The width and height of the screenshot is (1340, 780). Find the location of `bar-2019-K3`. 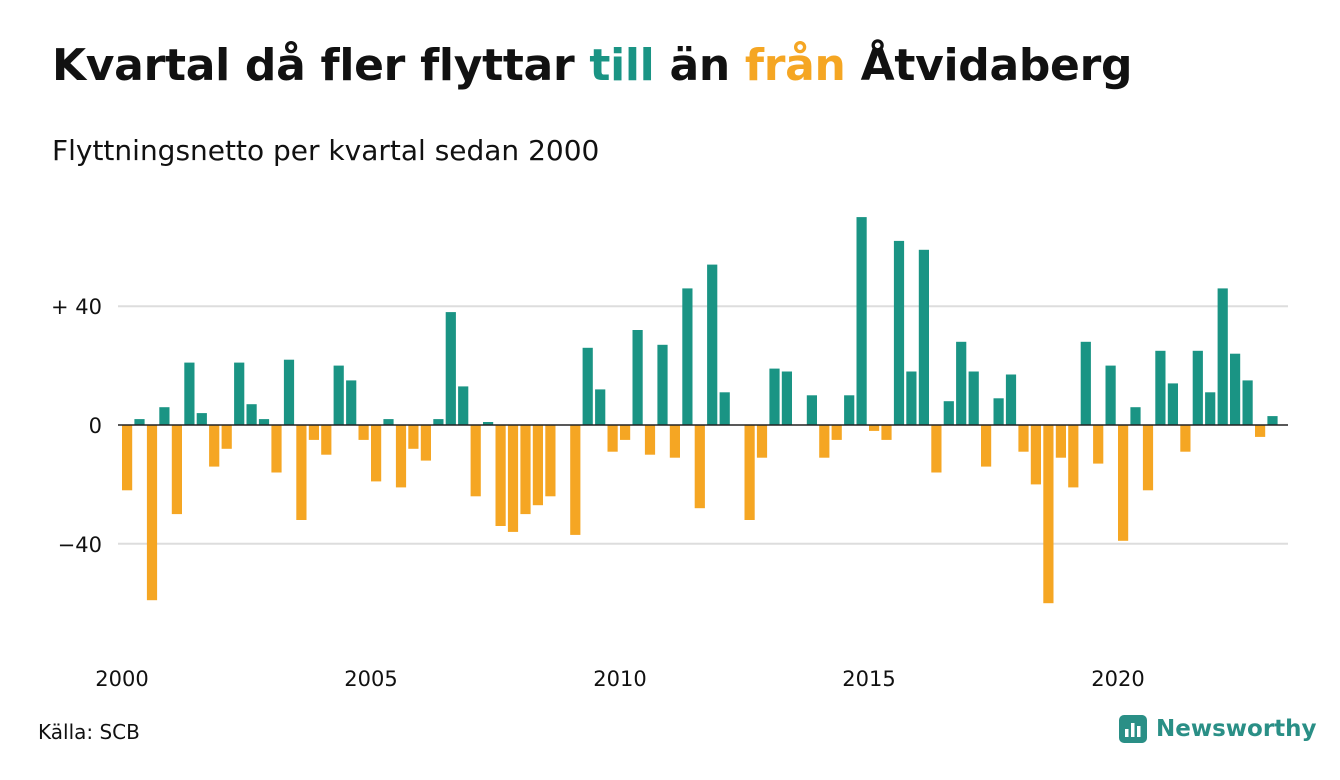

bar-2019-K3 is located at coordinates (1098, 444).